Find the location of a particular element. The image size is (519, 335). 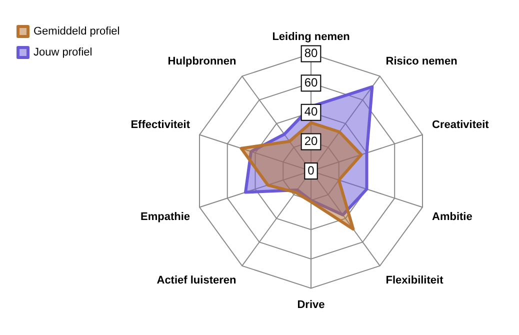

spoke-label: Actief luisteren is located at coordinates (196, 280).